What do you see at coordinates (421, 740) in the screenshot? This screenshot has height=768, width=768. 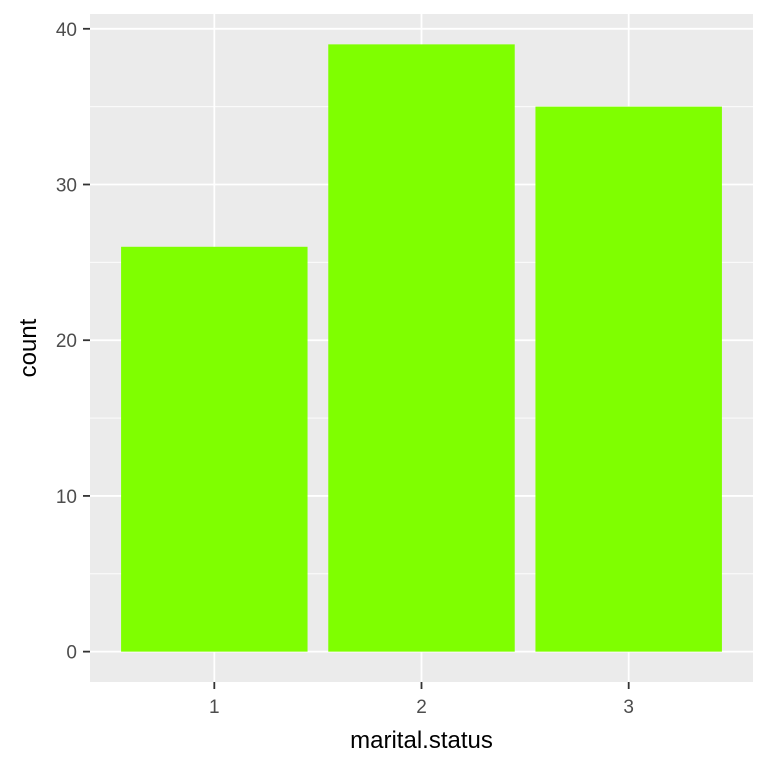 I see `x-axis-title: marital.status` at bounding box center [421, 740].